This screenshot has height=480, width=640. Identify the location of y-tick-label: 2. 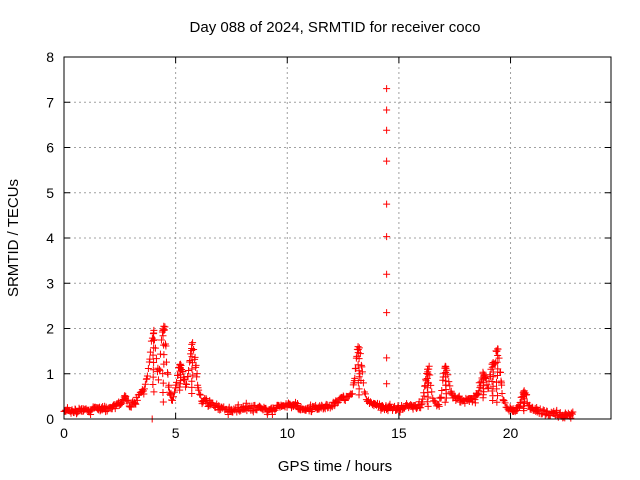
(50, 329).